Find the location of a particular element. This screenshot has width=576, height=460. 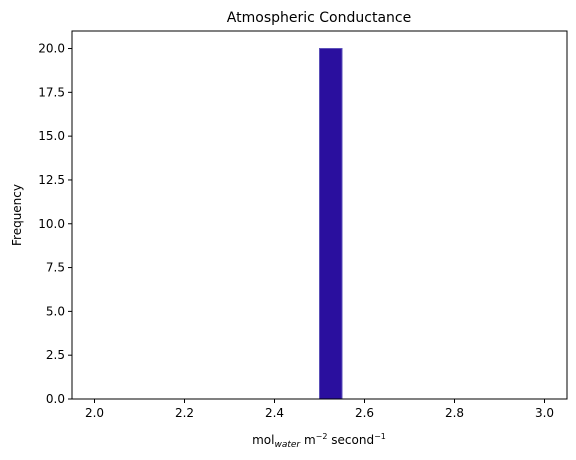

histogram-bars is located at coordinates (331, 224).